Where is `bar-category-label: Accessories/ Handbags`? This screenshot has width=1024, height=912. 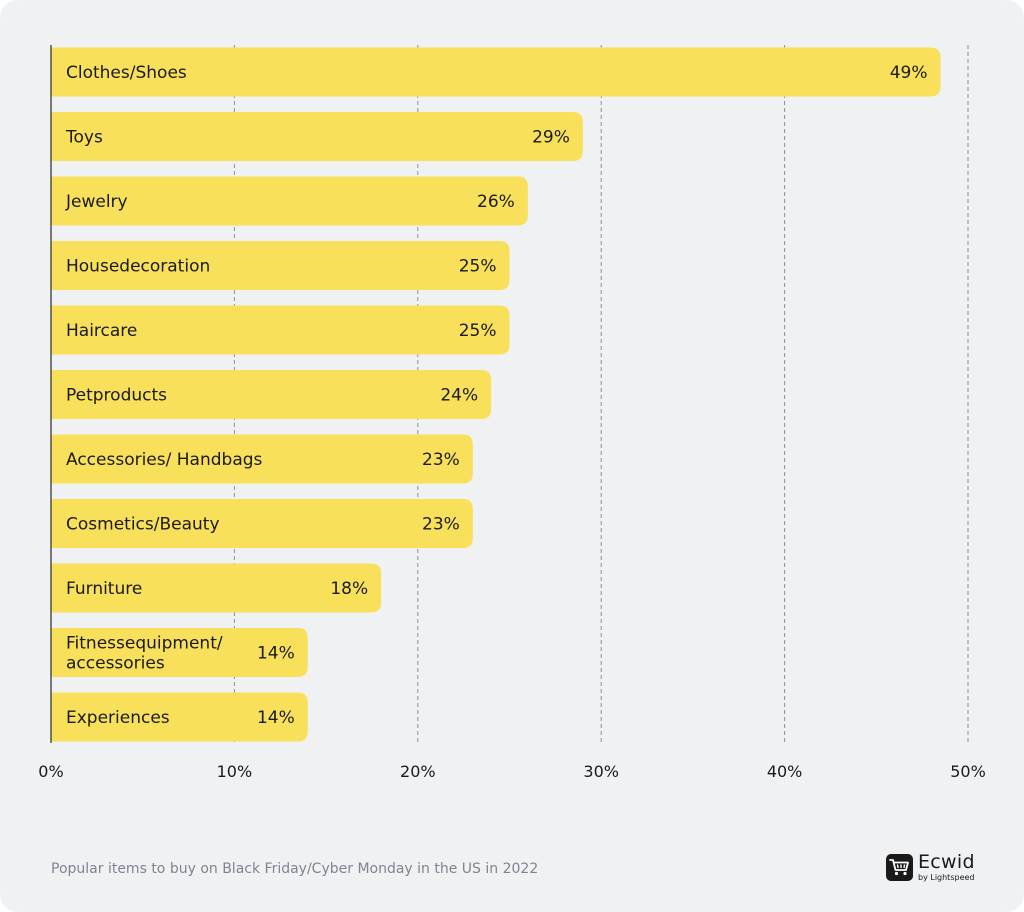 bar-category-label: Accessories/ Handbags is located at coordinates (164, 460).